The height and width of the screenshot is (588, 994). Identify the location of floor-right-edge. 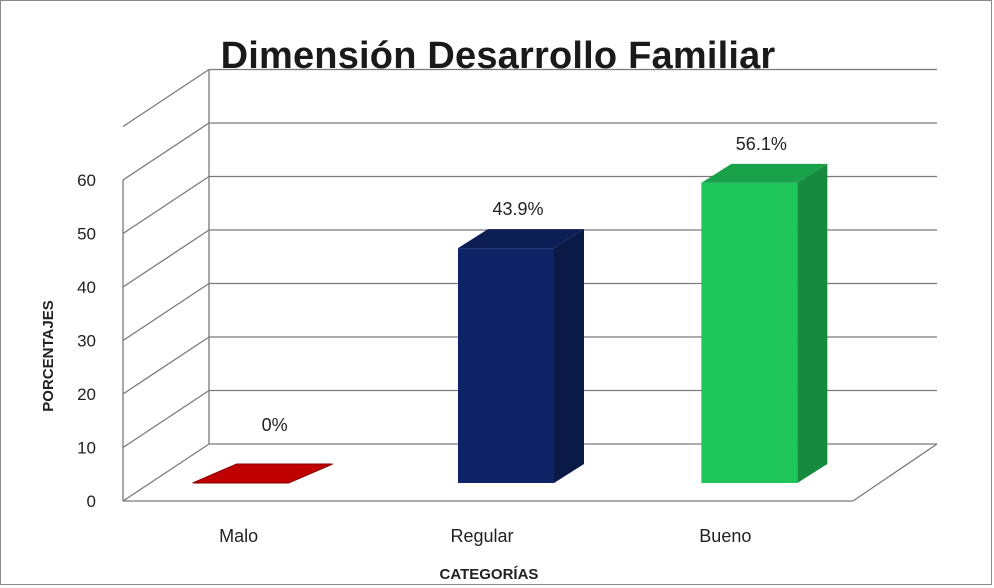
(895, 472).